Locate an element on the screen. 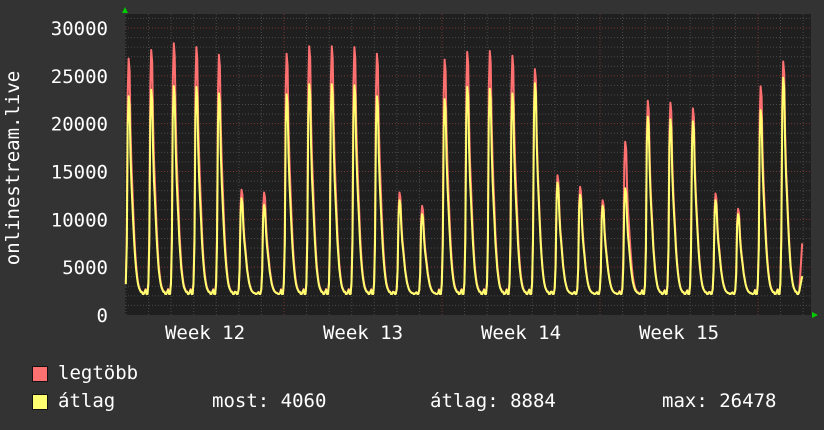 The height and width of the screenshot is (430, 824). y-tick-label: 15000 is located at coordinates (79, 173).